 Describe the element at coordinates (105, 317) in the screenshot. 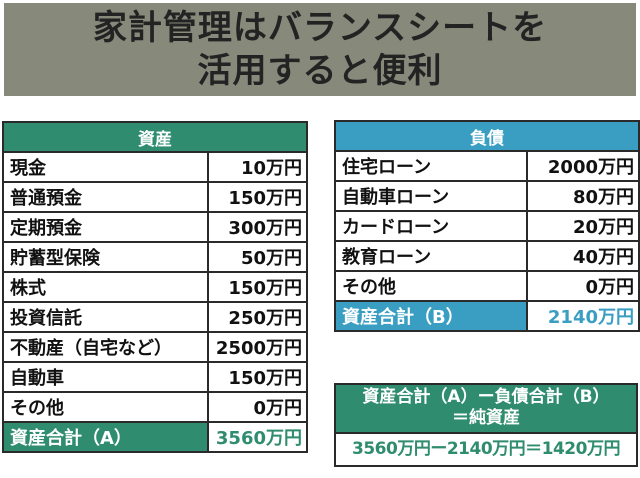

I see `asset-label: 投資信託` at that location.